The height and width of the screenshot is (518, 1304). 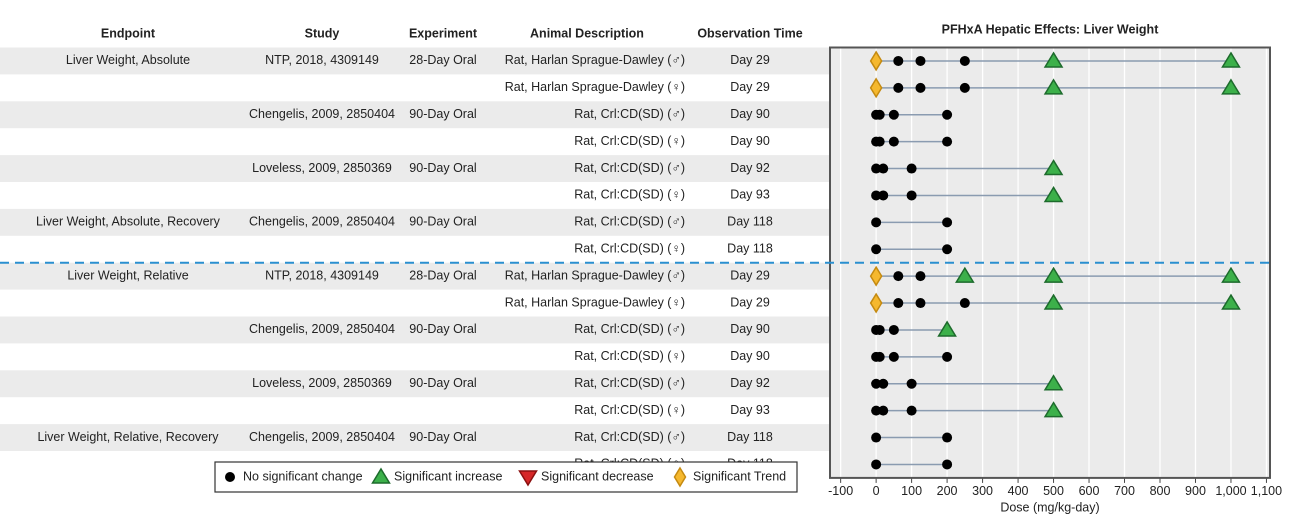 I want to click on chart-title: PFHxA Hepatic Effects: Liver Weight, so click(x=1051, y=29).